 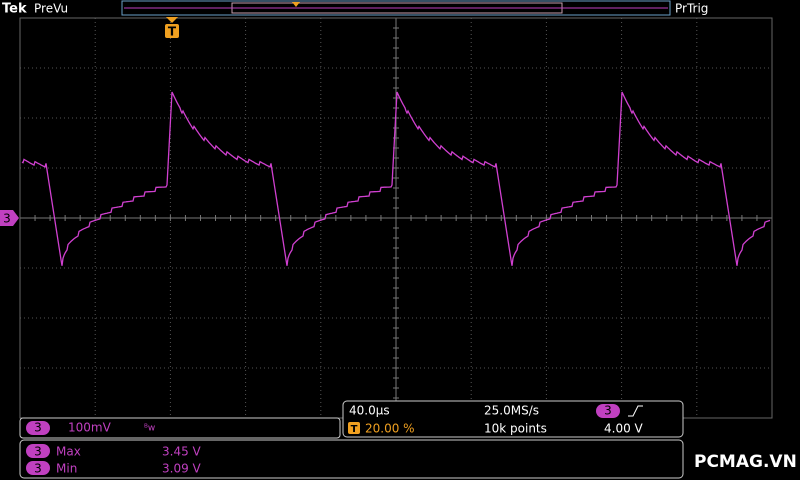 I want to click on trigger-channel-badge, so click(x=608, y=411).